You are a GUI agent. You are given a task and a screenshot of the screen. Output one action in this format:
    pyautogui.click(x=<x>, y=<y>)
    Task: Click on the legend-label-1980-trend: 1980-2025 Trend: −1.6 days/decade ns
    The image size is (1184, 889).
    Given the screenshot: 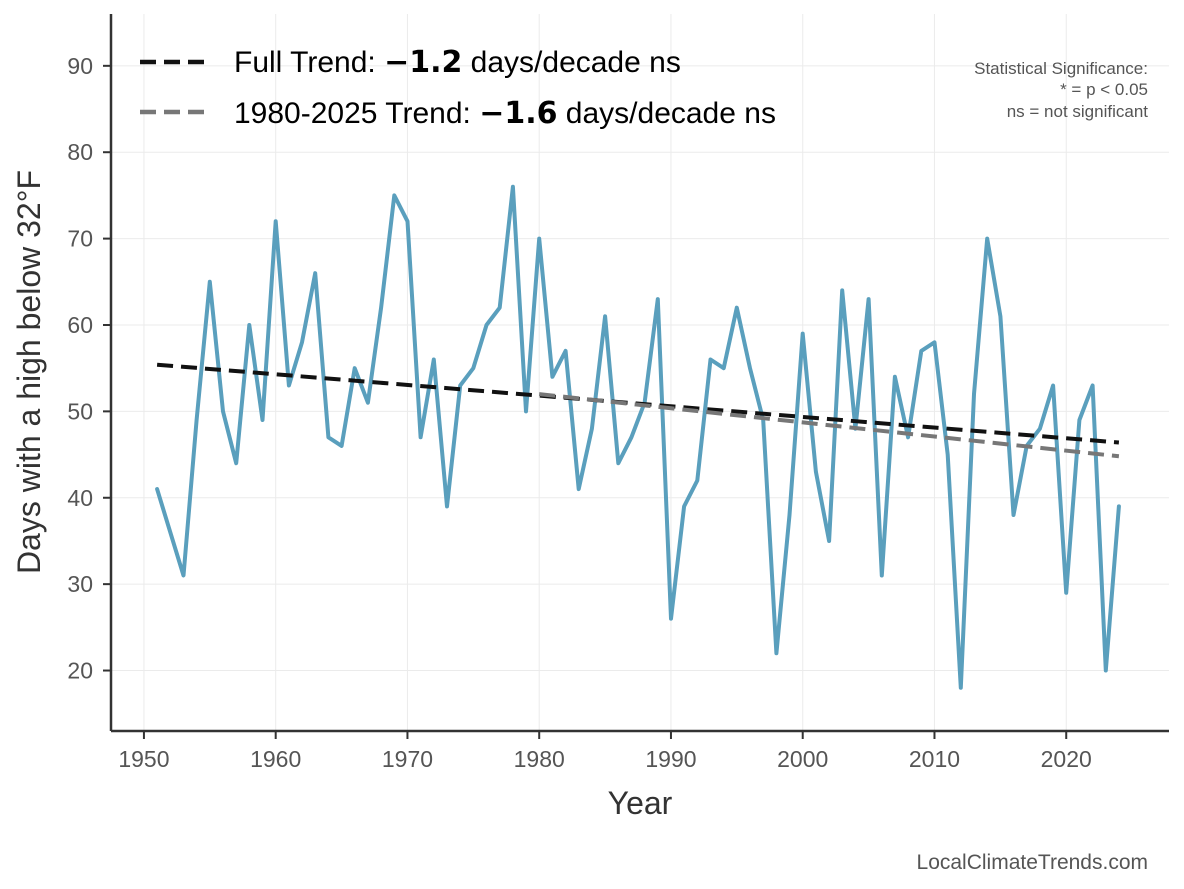 What is the action you would take?
    pyautogui.click(x=505, y=113)
    